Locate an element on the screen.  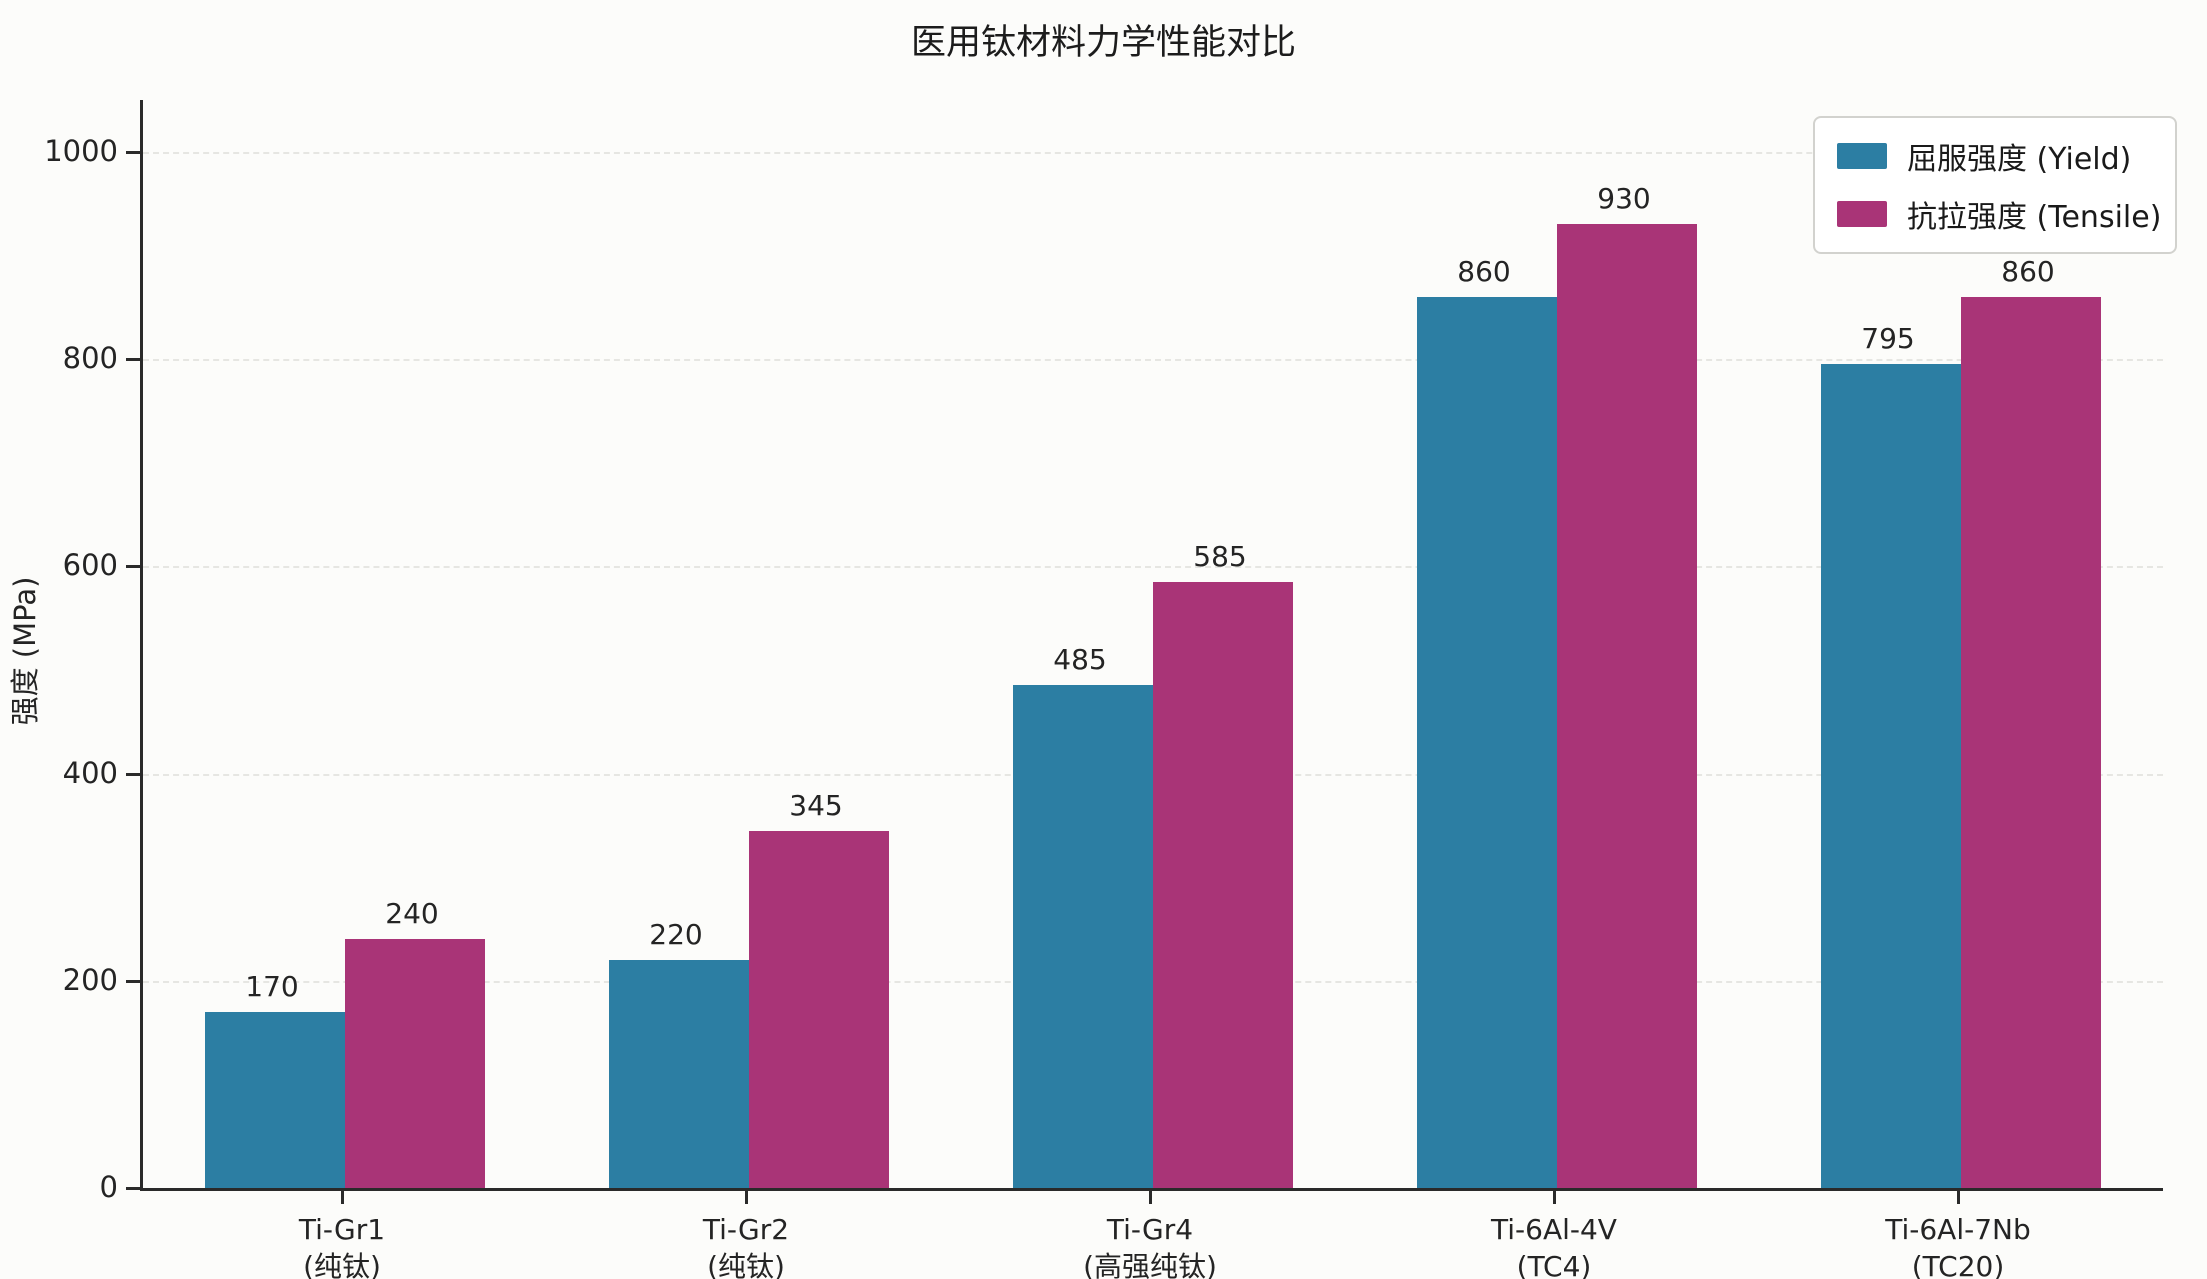
legend-item: 抗拉强度 (Tensile) is located at coordinates (1999, 214).